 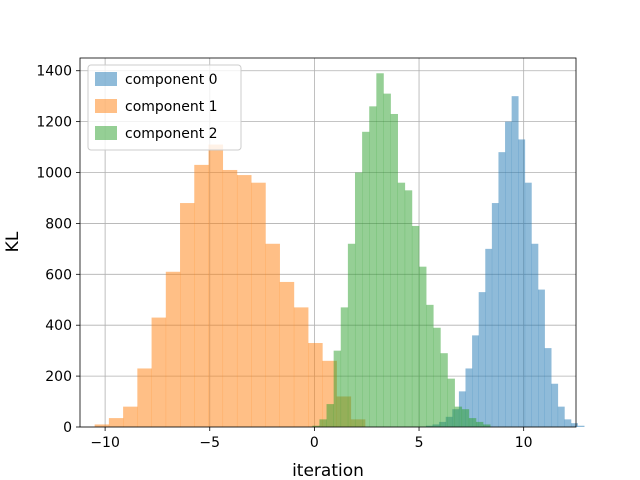 I want to click on y-tick-label: 800, so click(x=58, y=224).